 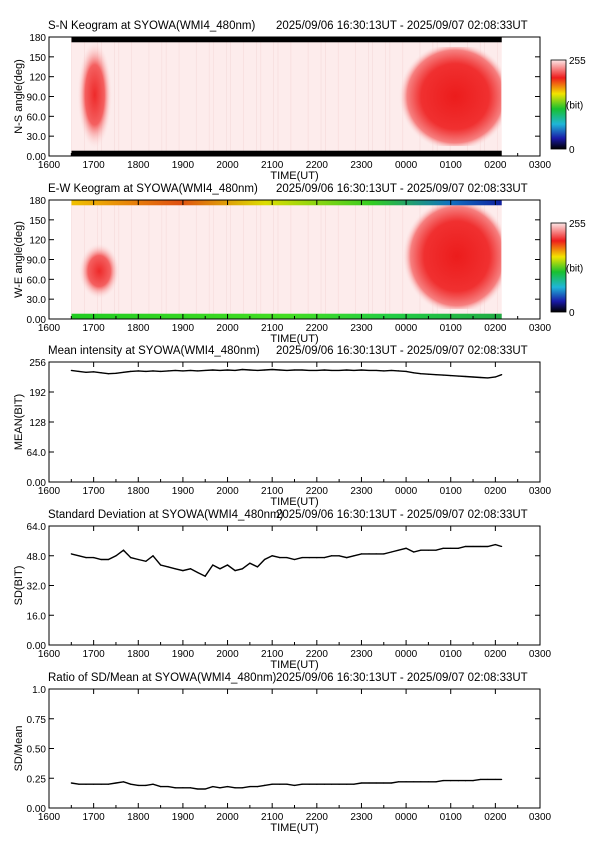 I want to click on x-tick-label: 2300, so click(x=361, y=654).